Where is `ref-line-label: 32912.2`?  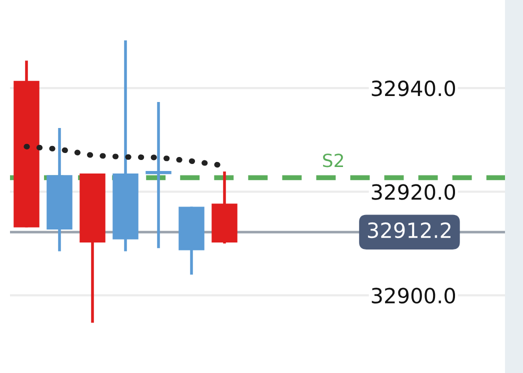
ref-line-label: 32912.2 is located at coordinates (409, 230).